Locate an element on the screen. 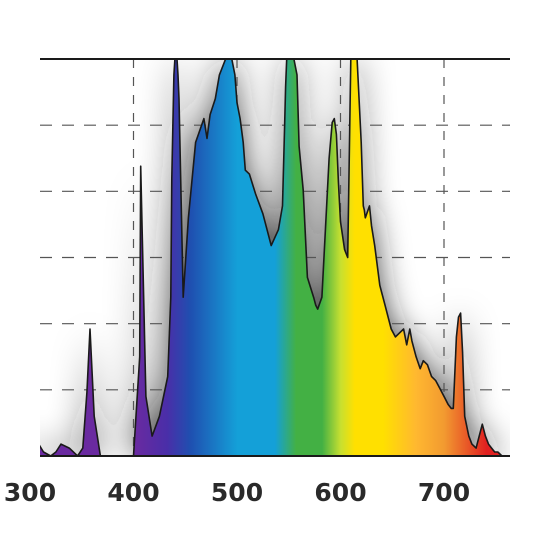 This screenshot has width=550, height=550. x-tick-label: 400 is located at coordinates (133, 492).